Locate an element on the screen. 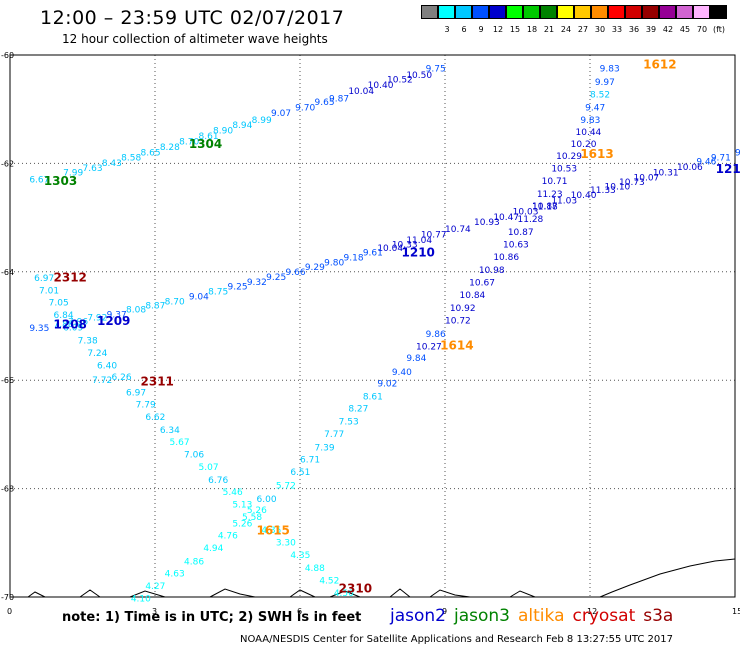 The image size is (740, 650). swh-observation: 6.71 is located at coordinates (310, 461).